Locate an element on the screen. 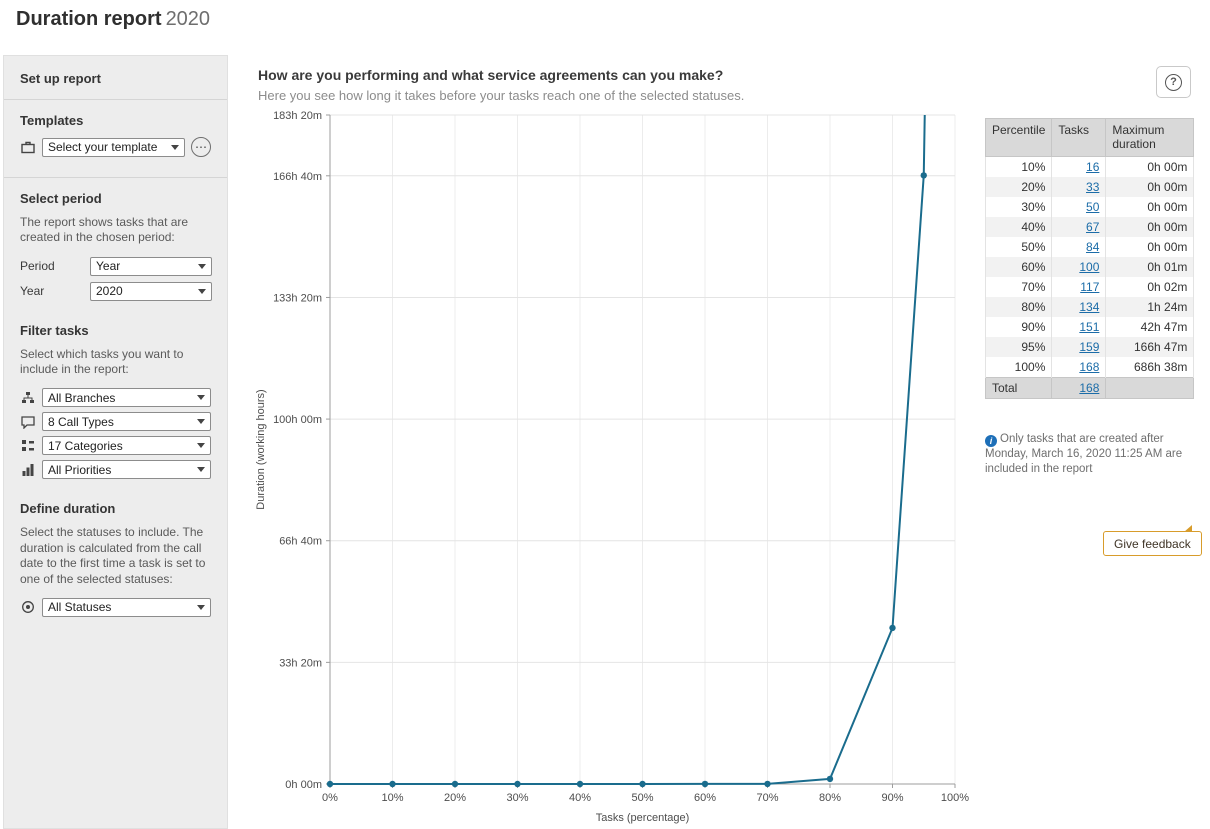 This screenshot has height=829, width=1210. table-row: 70% 117 0h 02m is located at coordinates (1089, 286).